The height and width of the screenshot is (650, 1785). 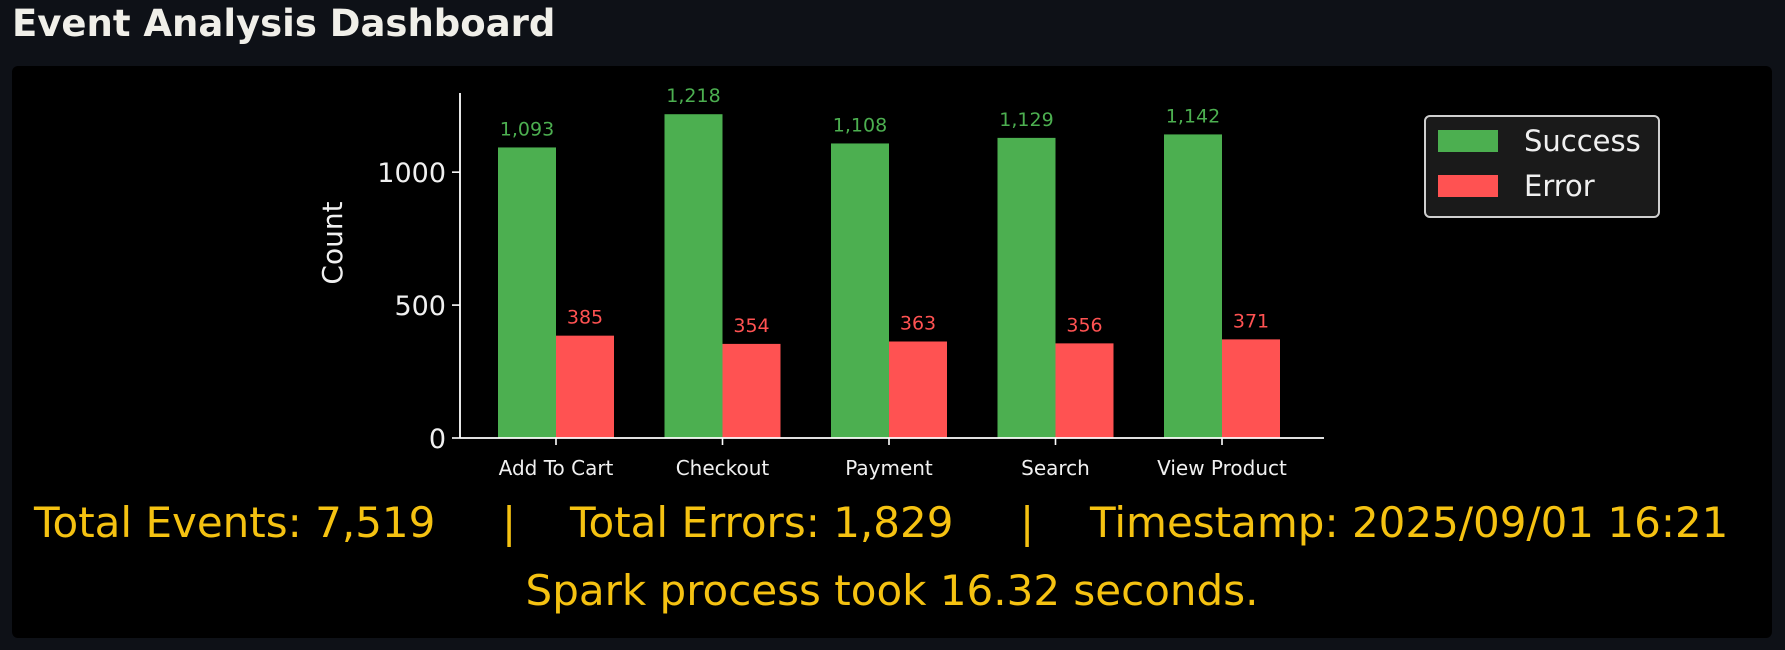 What do you see at coordinates (284, 23) in the screenshot?
I see `page-title: Event Analysis Dashboard` at bounding box center [284, 23].